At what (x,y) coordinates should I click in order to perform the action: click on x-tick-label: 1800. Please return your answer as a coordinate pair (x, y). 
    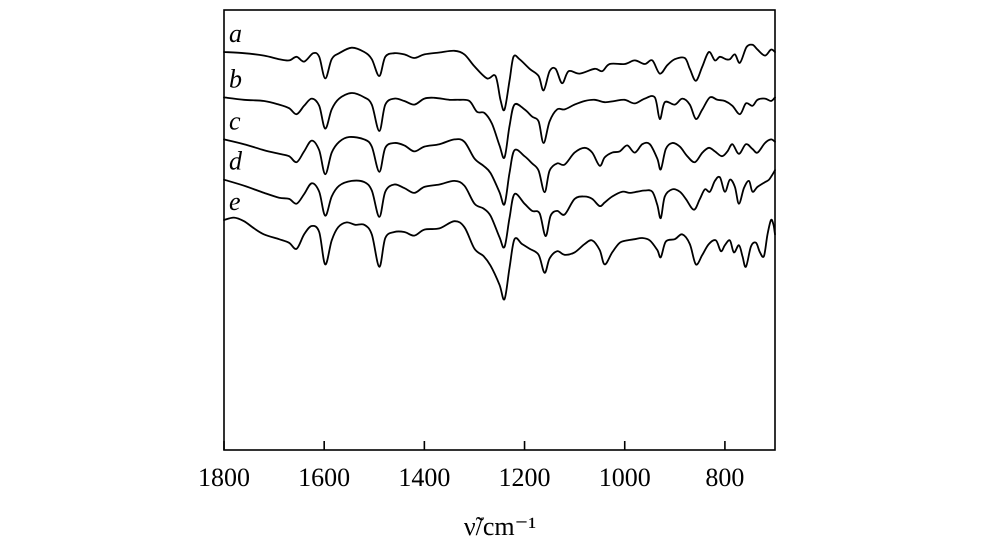
    Looking at the image, I should click on (224, 477).